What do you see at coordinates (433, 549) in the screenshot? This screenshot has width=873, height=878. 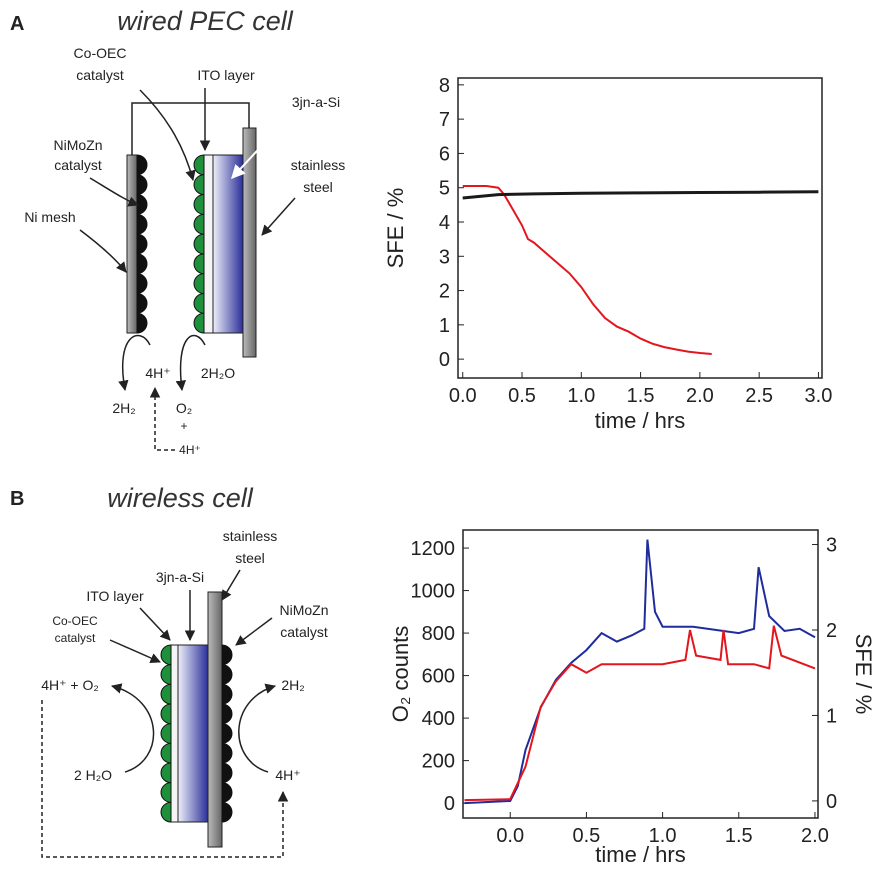 I see `y-tick-label: 1200` at bounding box center [433, 549].